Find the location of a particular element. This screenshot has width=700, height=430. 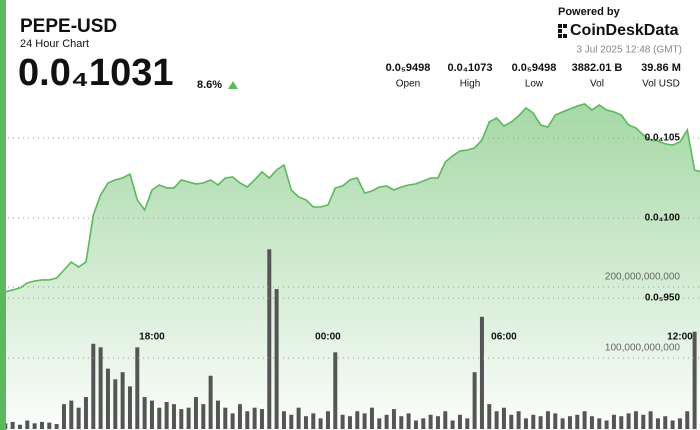

stat-value: 39.86 M is located at coordinates (661, 68).